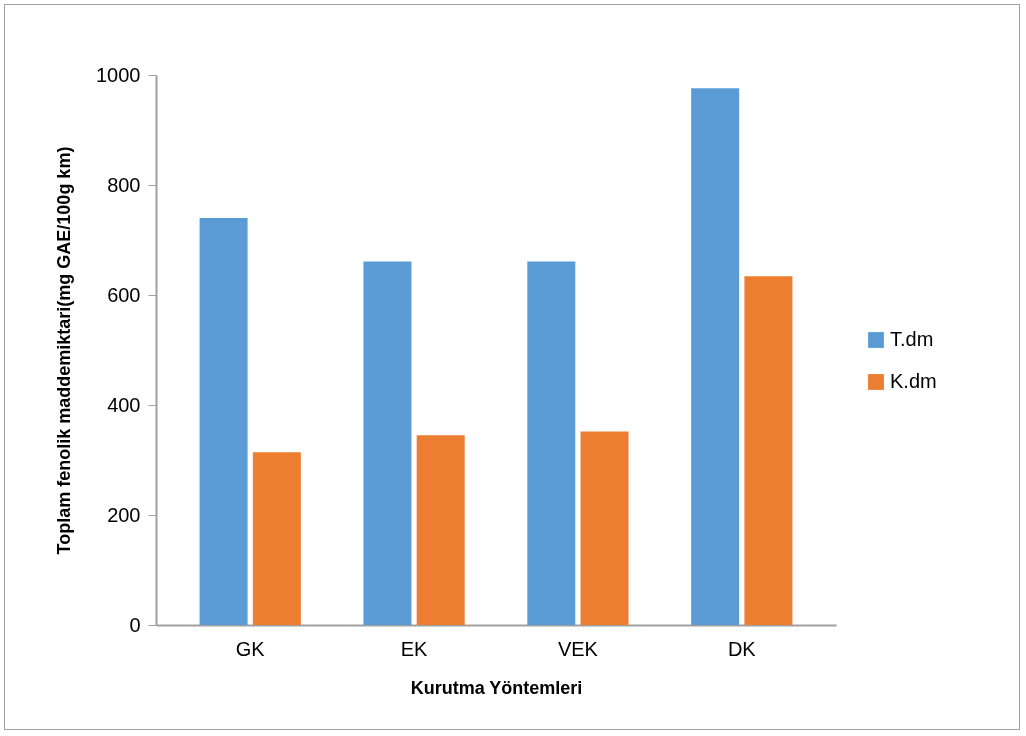  What do you see at coordinates (124, 514) in the screenshot?
I see `y-tick-label: 200` at bounding box center [124, 514].